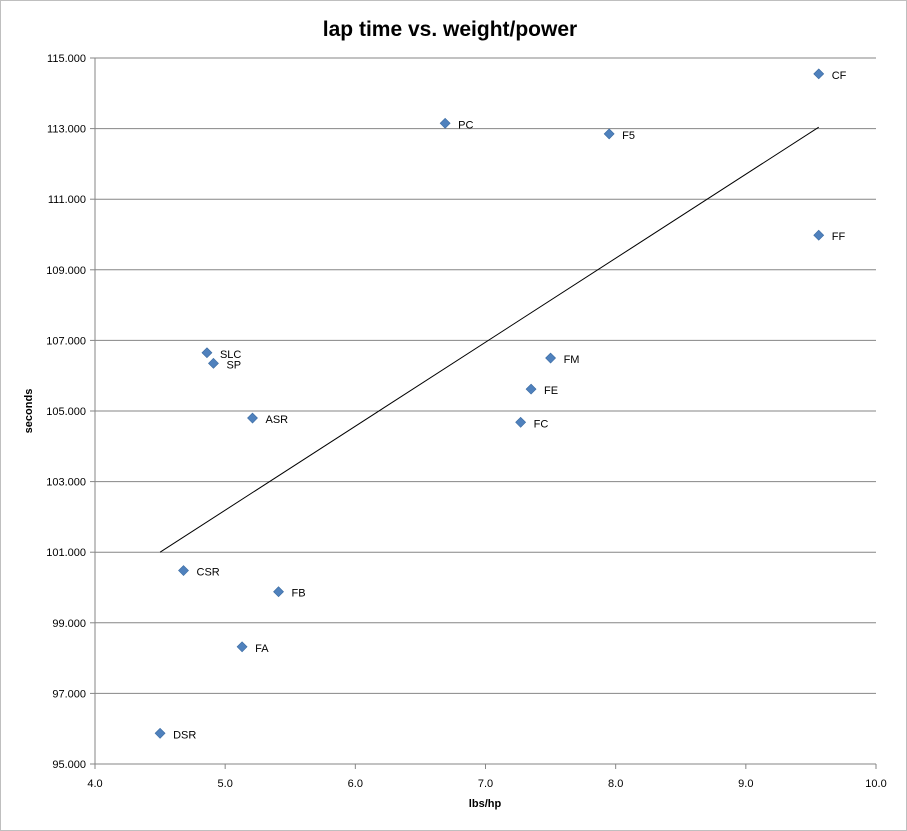  I want to click on y-tick-label: 101.000, so click(66, 553).